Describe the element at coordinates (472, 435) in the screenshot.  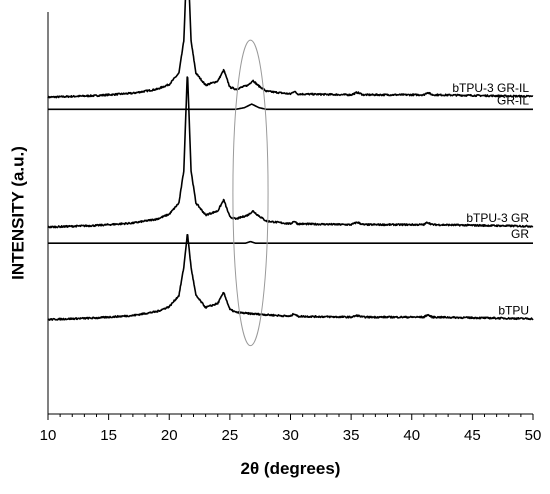
I see `x-tick-label: 45` at that location.